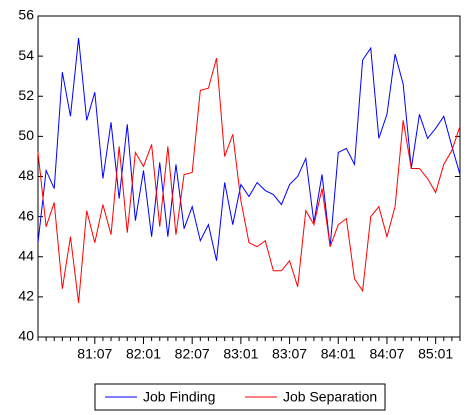 This screenshot has height=415, width=471. I want to click on y-tick-label: 48, so click(26, 175).